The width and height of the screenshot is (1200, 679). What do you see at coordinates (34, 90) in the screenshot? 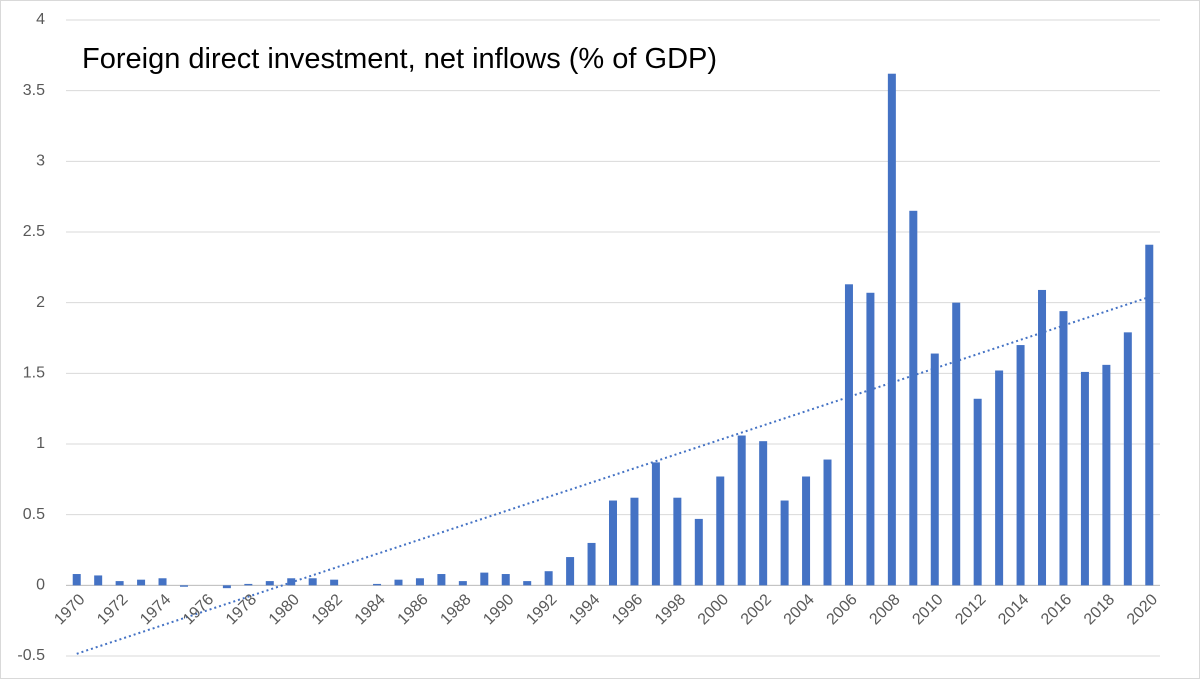
I see `y-tick-label: 3.5` at bounding box center [34, 90].